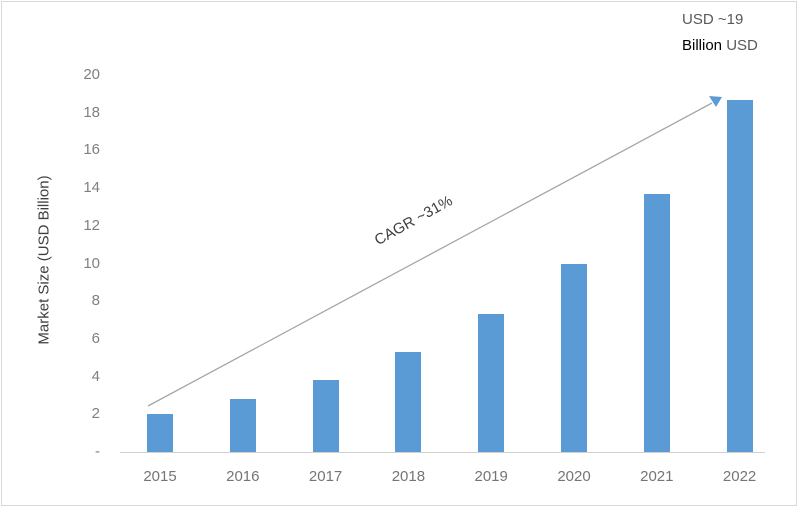 The image size is (800, 510). Describe the element at coordinates (95, 414) in the screenshot. I see `y-tick-label: 2` at that location.